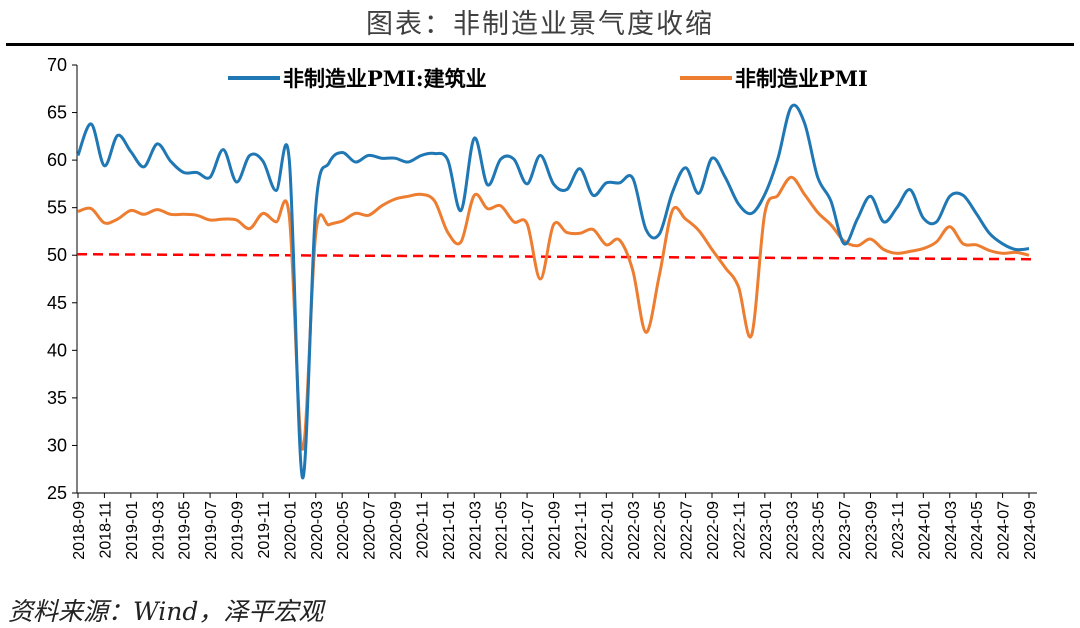 The width and height of the screenshot is (1080, 628). Describe the element at coordinates (845, 530) in the screenshot. I see `x-tick-label: 2023-07` at that location.